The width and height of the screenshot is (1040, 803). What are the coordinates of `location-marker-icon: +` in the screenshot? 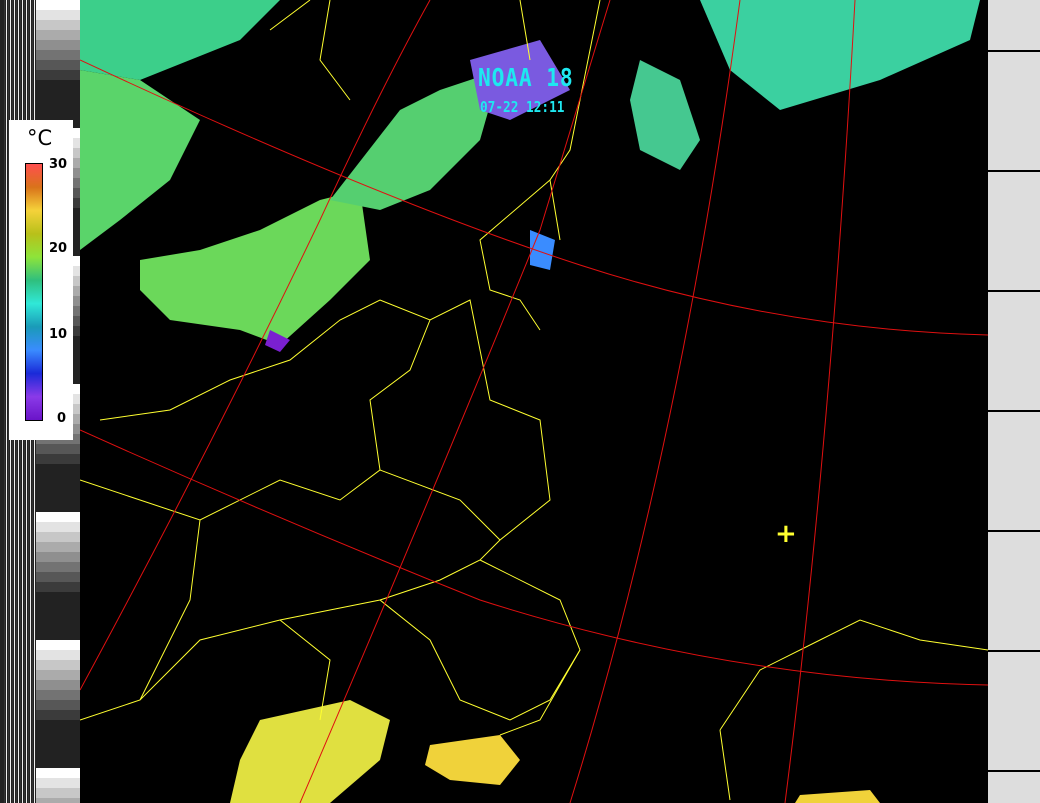 It's located at (786, 534).